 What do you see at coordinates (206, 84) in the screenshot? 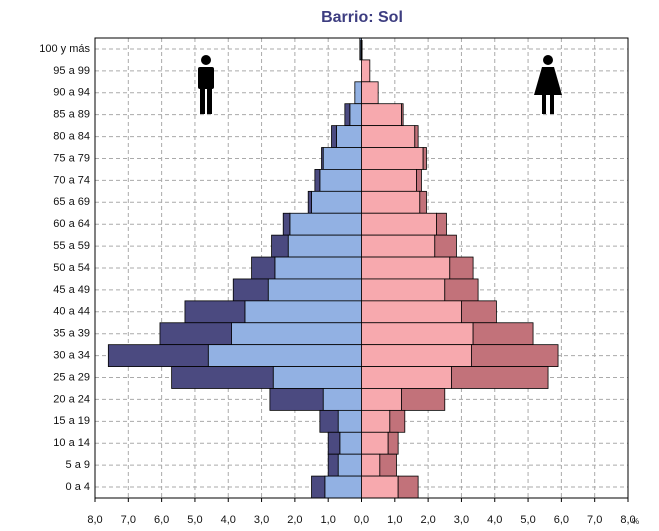
I see `male-icon` at bounding box center [206, 84].